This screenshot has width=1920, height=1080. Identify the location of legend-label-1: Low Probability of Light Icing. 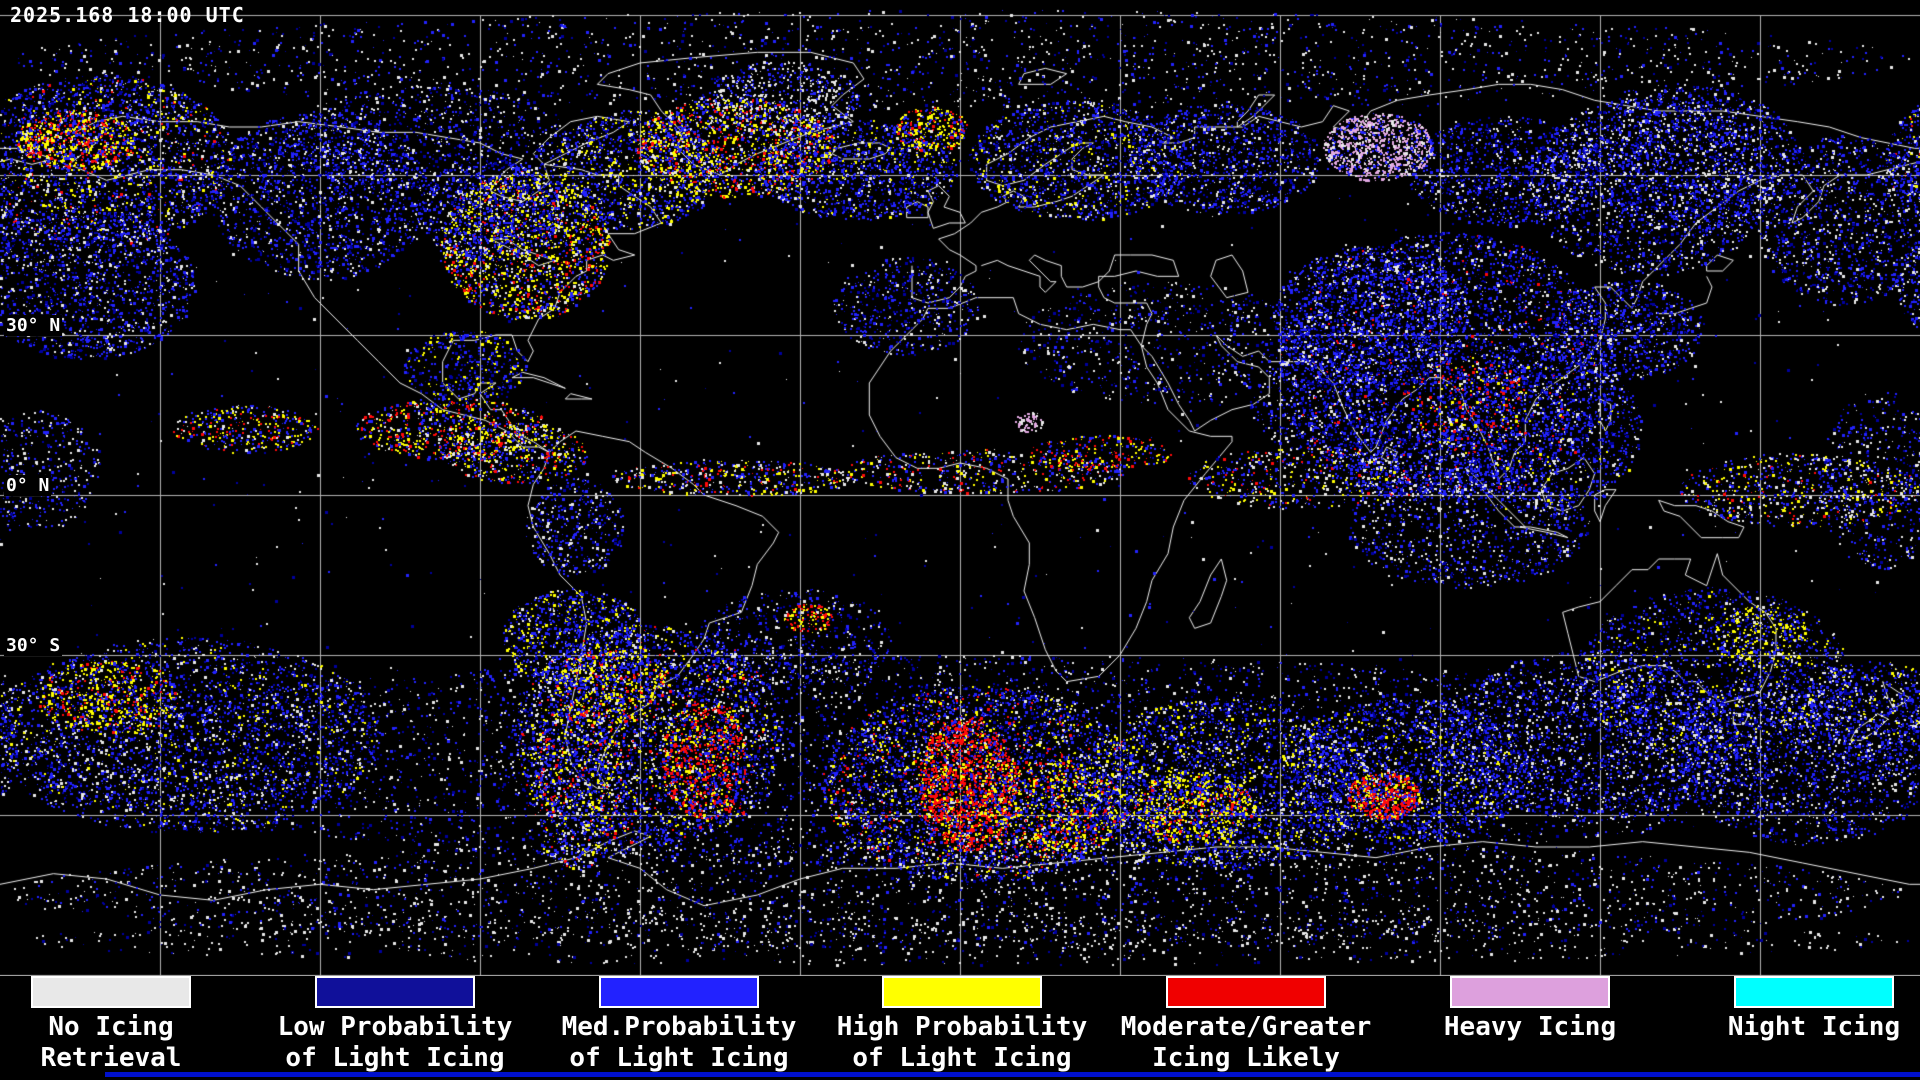
(395, 1043).